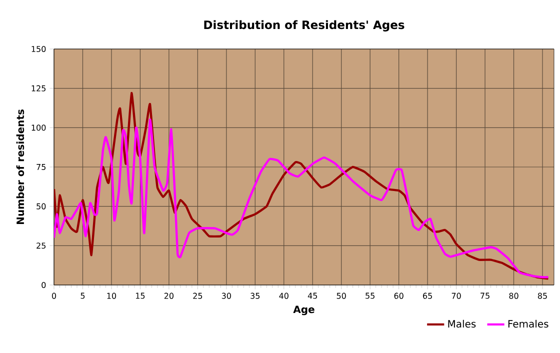  I want to click on y-tick-label: 125, so click(39, 88).